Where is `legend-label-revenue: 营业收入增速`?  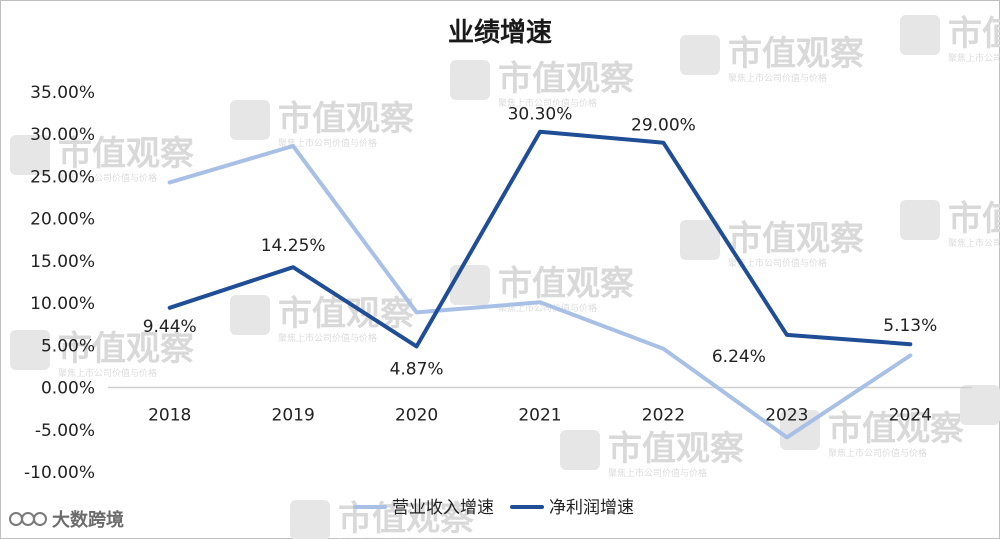 legend-label-revenue: 营业收入增速 is located at coordinates (443, 508).